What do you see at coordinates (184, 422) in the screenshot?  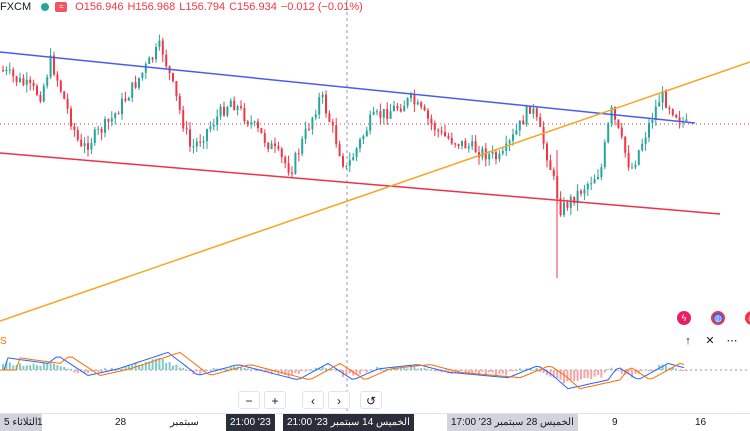 I see `xaxis-label-4: سبتمبر` at bounding box center [184, 422].